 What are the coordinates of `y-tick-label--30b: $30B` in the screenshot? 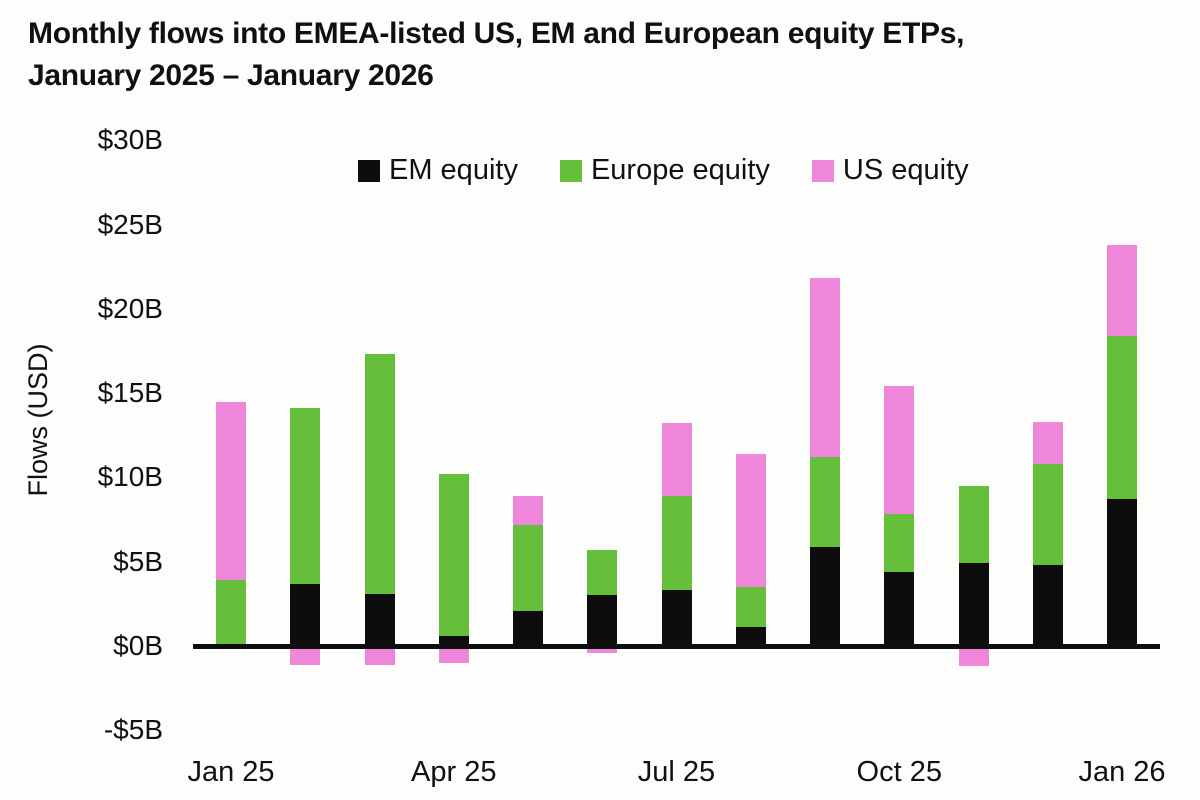 It's located at (130, 140).